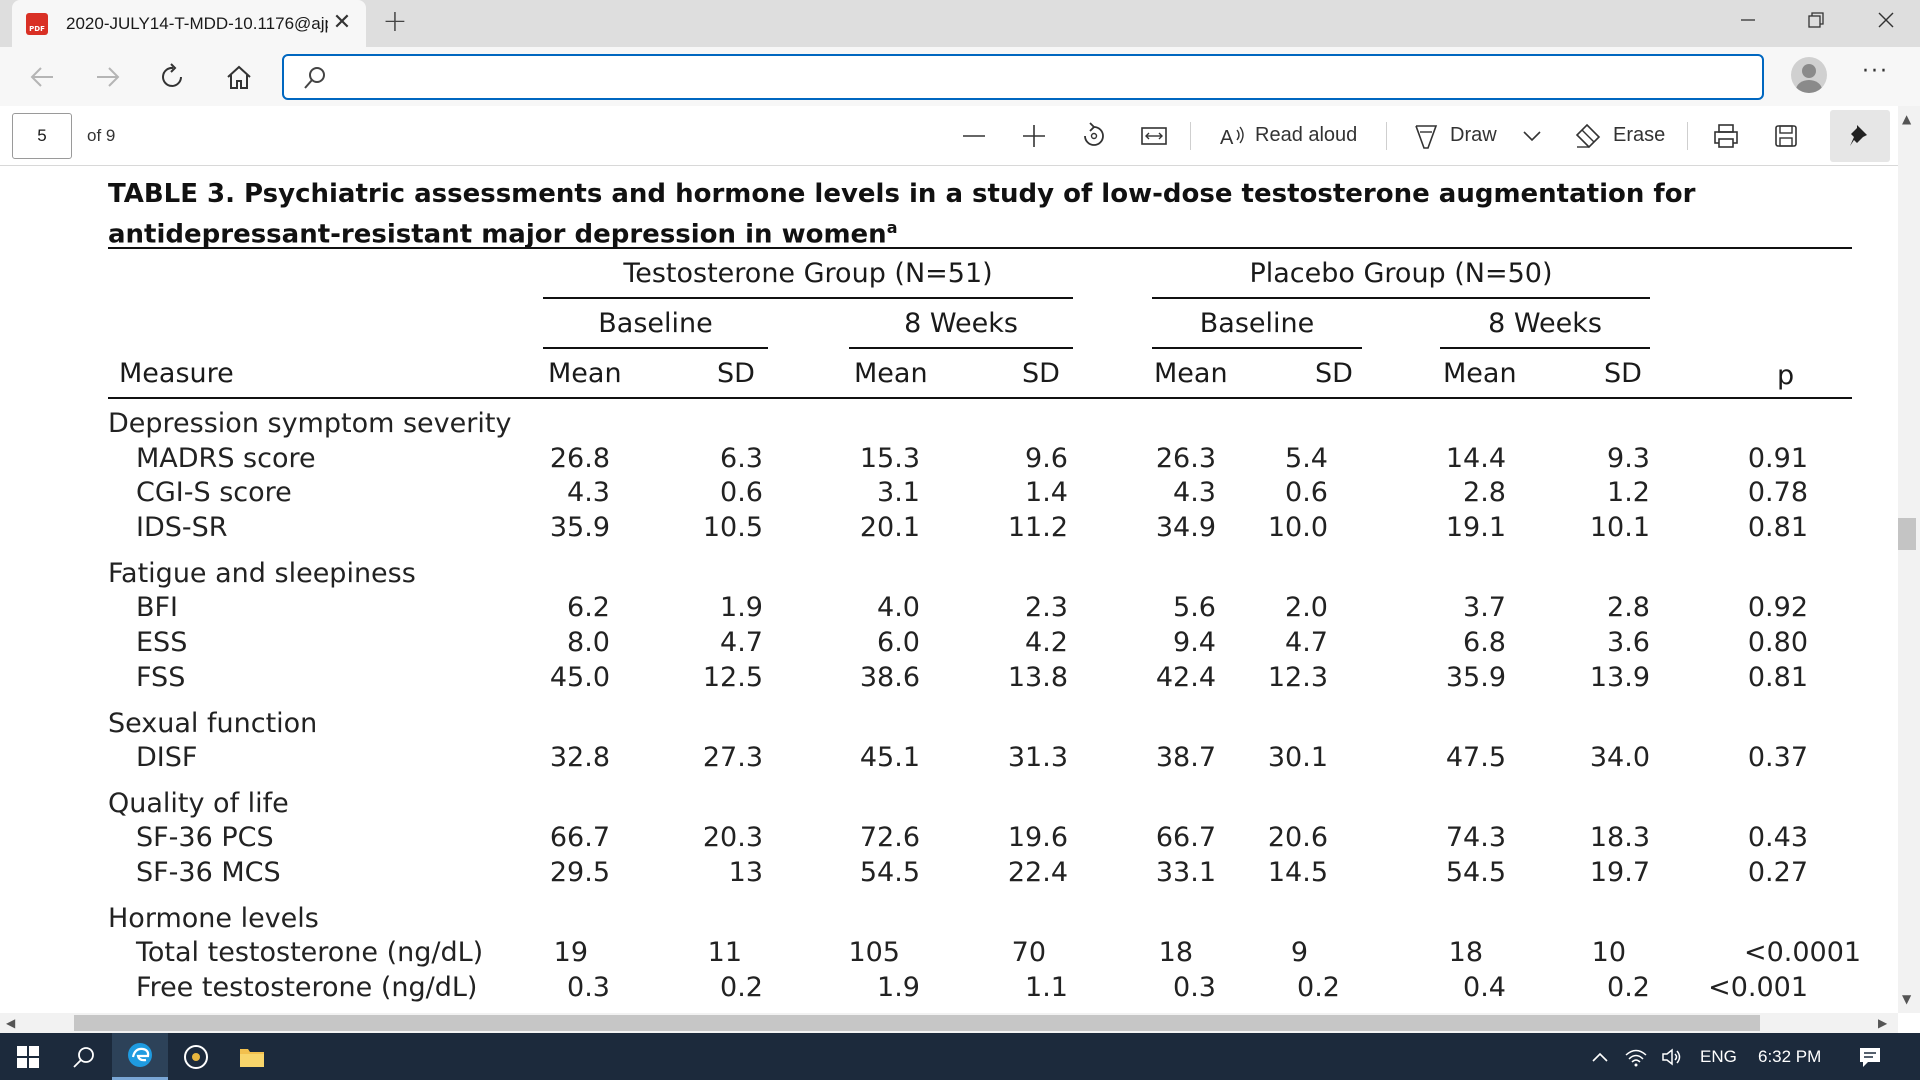  Describe the element at coordinates (1028, 952) in the screenshot. I see `table-cell: 70` at that location.